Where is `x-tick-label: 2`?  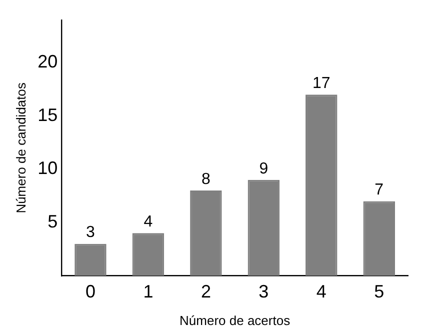 x-tick-label: 2 is located at coordinates (205, 292).